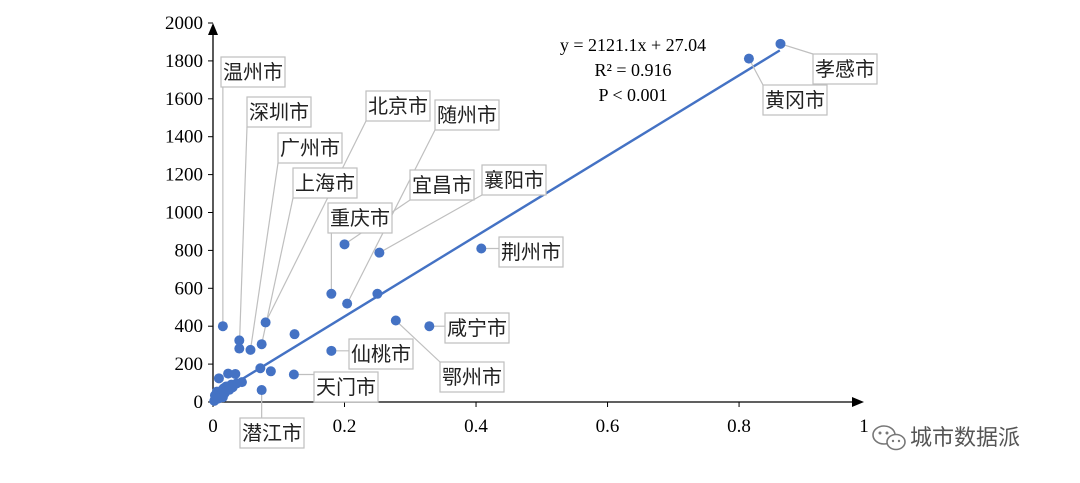  I want to click on watermark: 城市数据派, so click(946, 438).